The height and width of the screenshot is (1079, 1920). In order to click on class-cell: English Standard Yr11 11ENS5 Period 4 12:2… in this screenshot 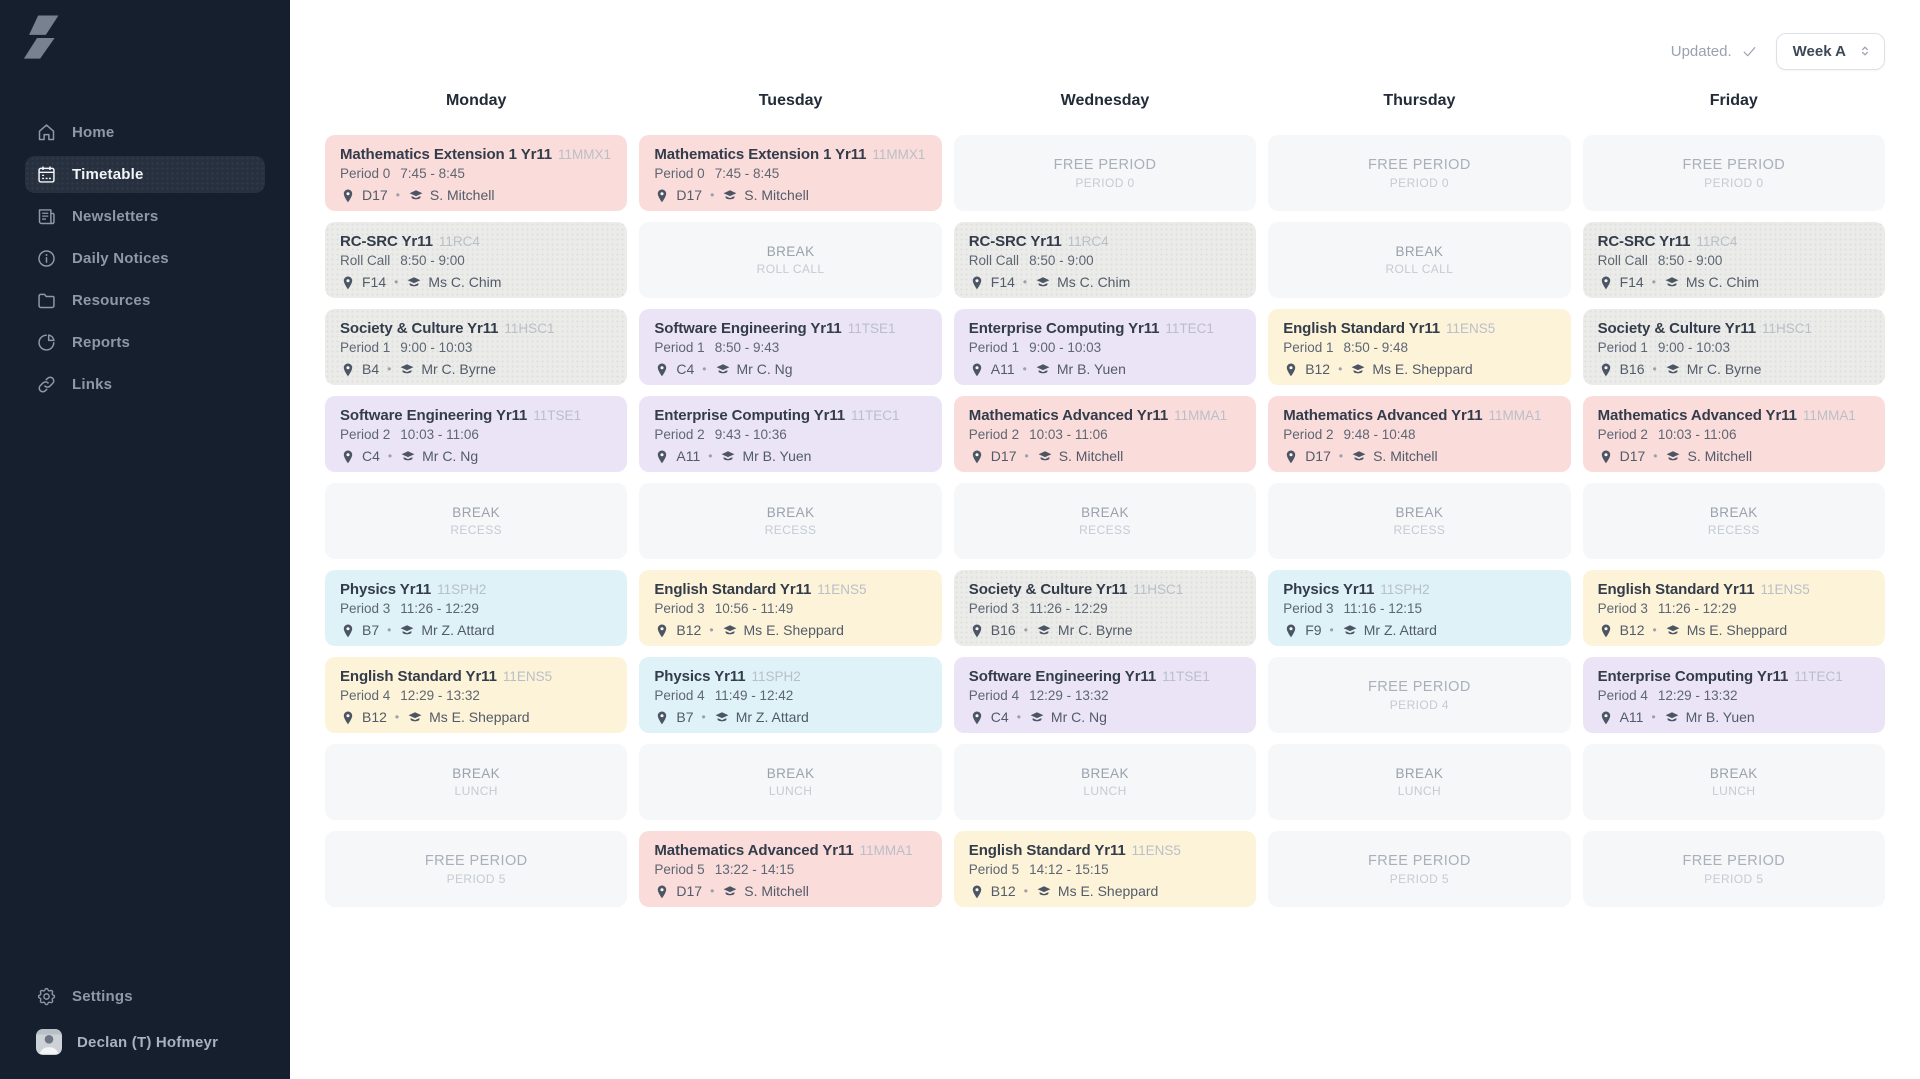, I will do `click(476, 695)`.